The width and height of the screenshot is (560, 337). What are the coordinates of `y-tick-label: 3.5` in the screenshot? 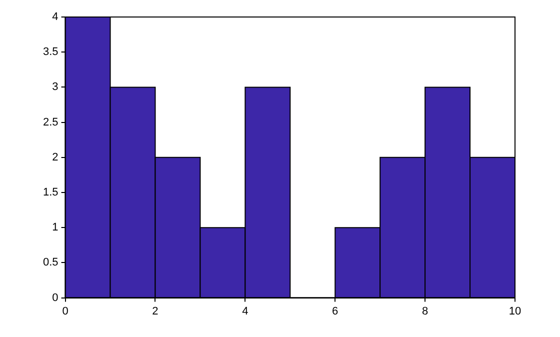 It's located at (50, 52).